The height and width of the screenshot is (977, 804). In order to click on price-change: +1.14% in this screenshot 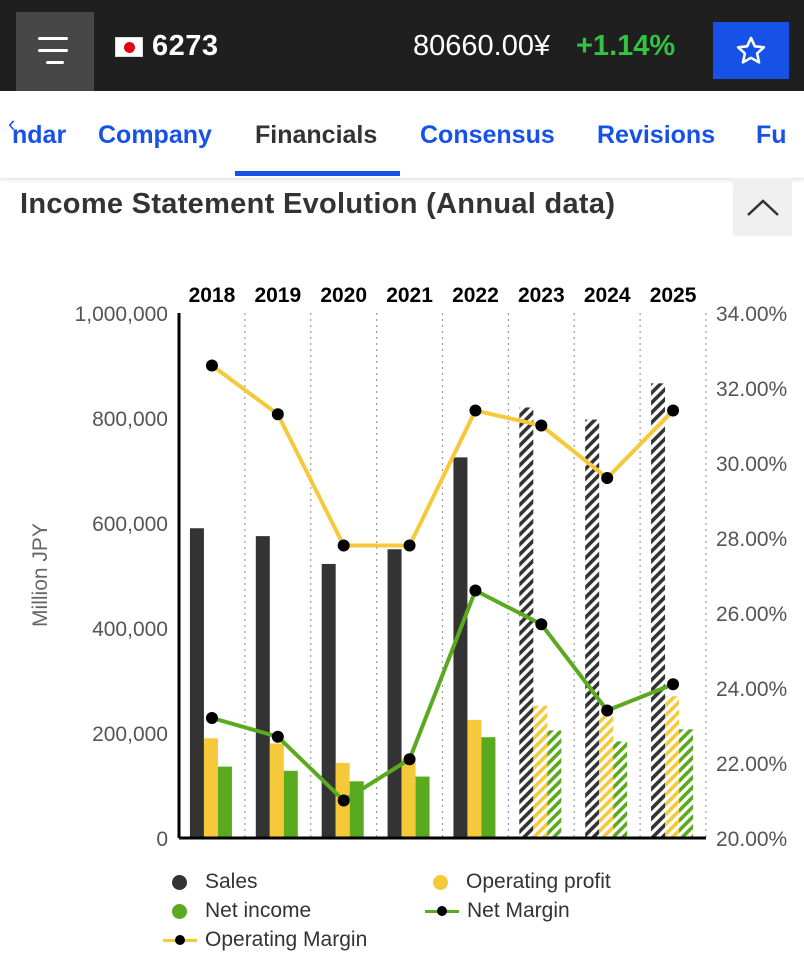, I will do `click(626, 46)`.